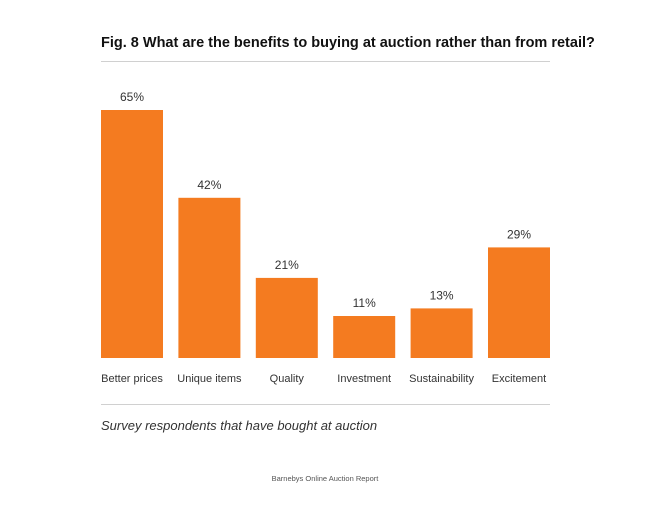 This screenshot has height=519, width=650. Describe the element at coordinates (287, 265) in the screenshot. I see `data-label: 21%` at that location.